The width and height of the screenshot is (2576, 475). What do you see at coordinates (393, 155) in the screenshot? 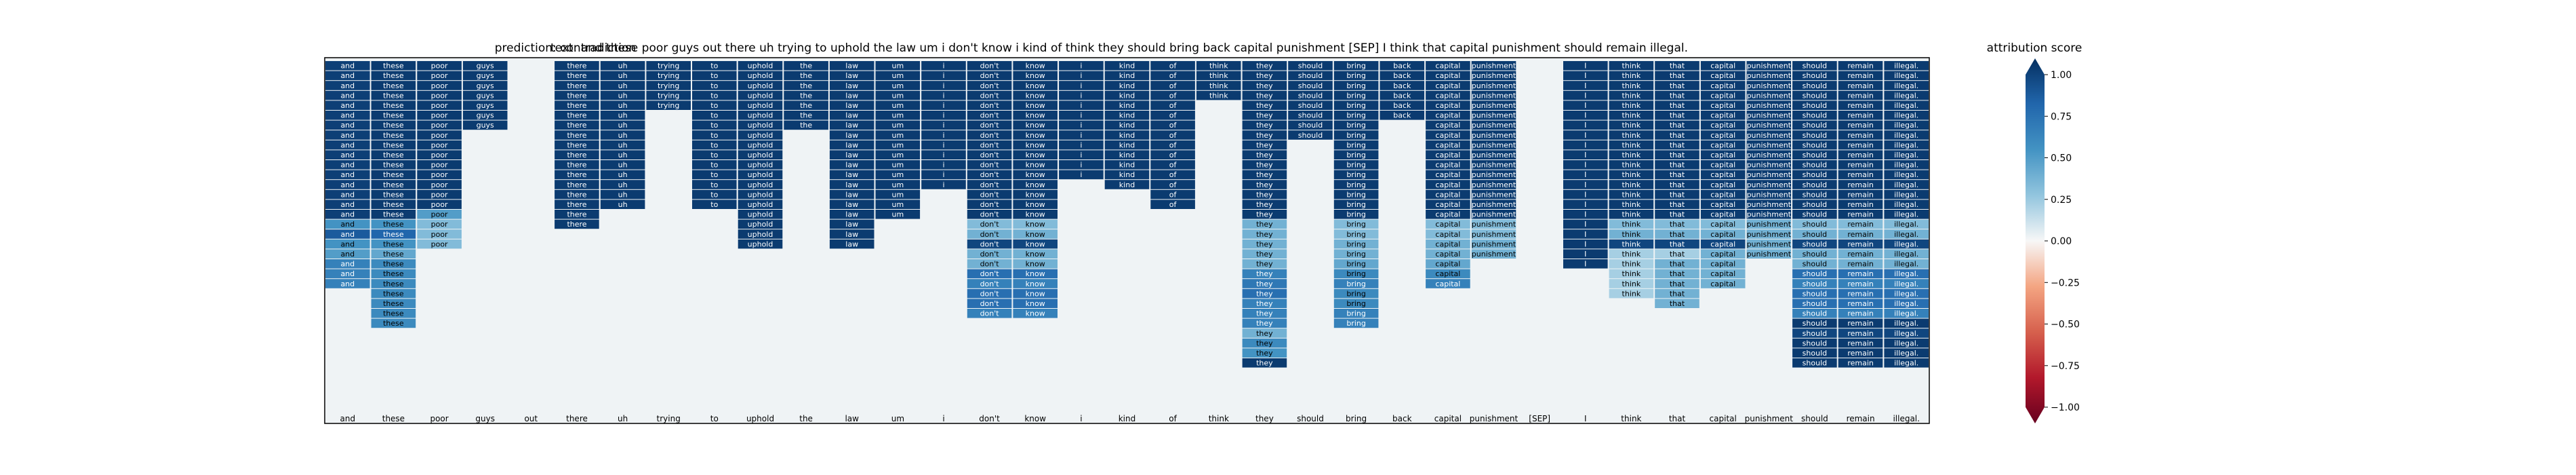
I see `heatmap-cell-label: these` at bounding box center [393, 155].